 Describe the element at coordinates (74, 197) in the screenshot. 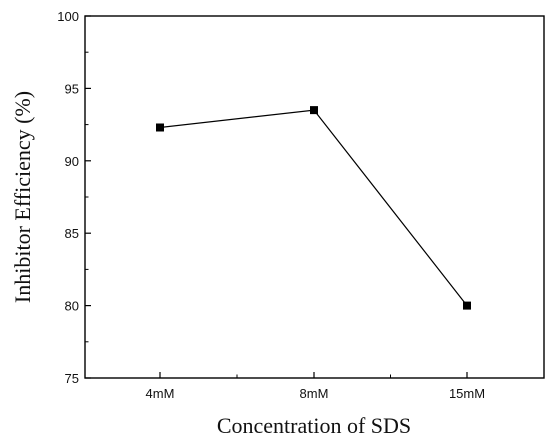

I see `y-axis: 75 80 85 90 95 100` at that location.